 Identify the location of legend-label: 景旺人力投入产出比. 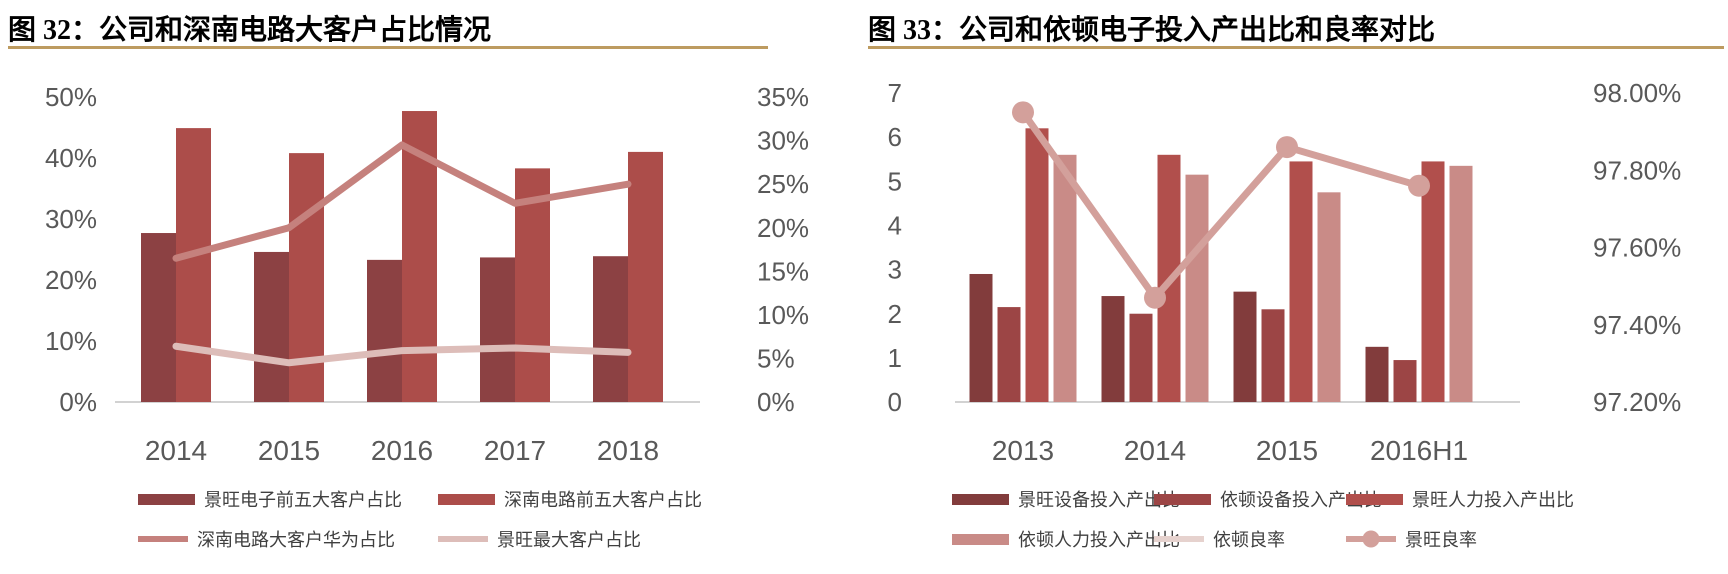
(1493, 500).